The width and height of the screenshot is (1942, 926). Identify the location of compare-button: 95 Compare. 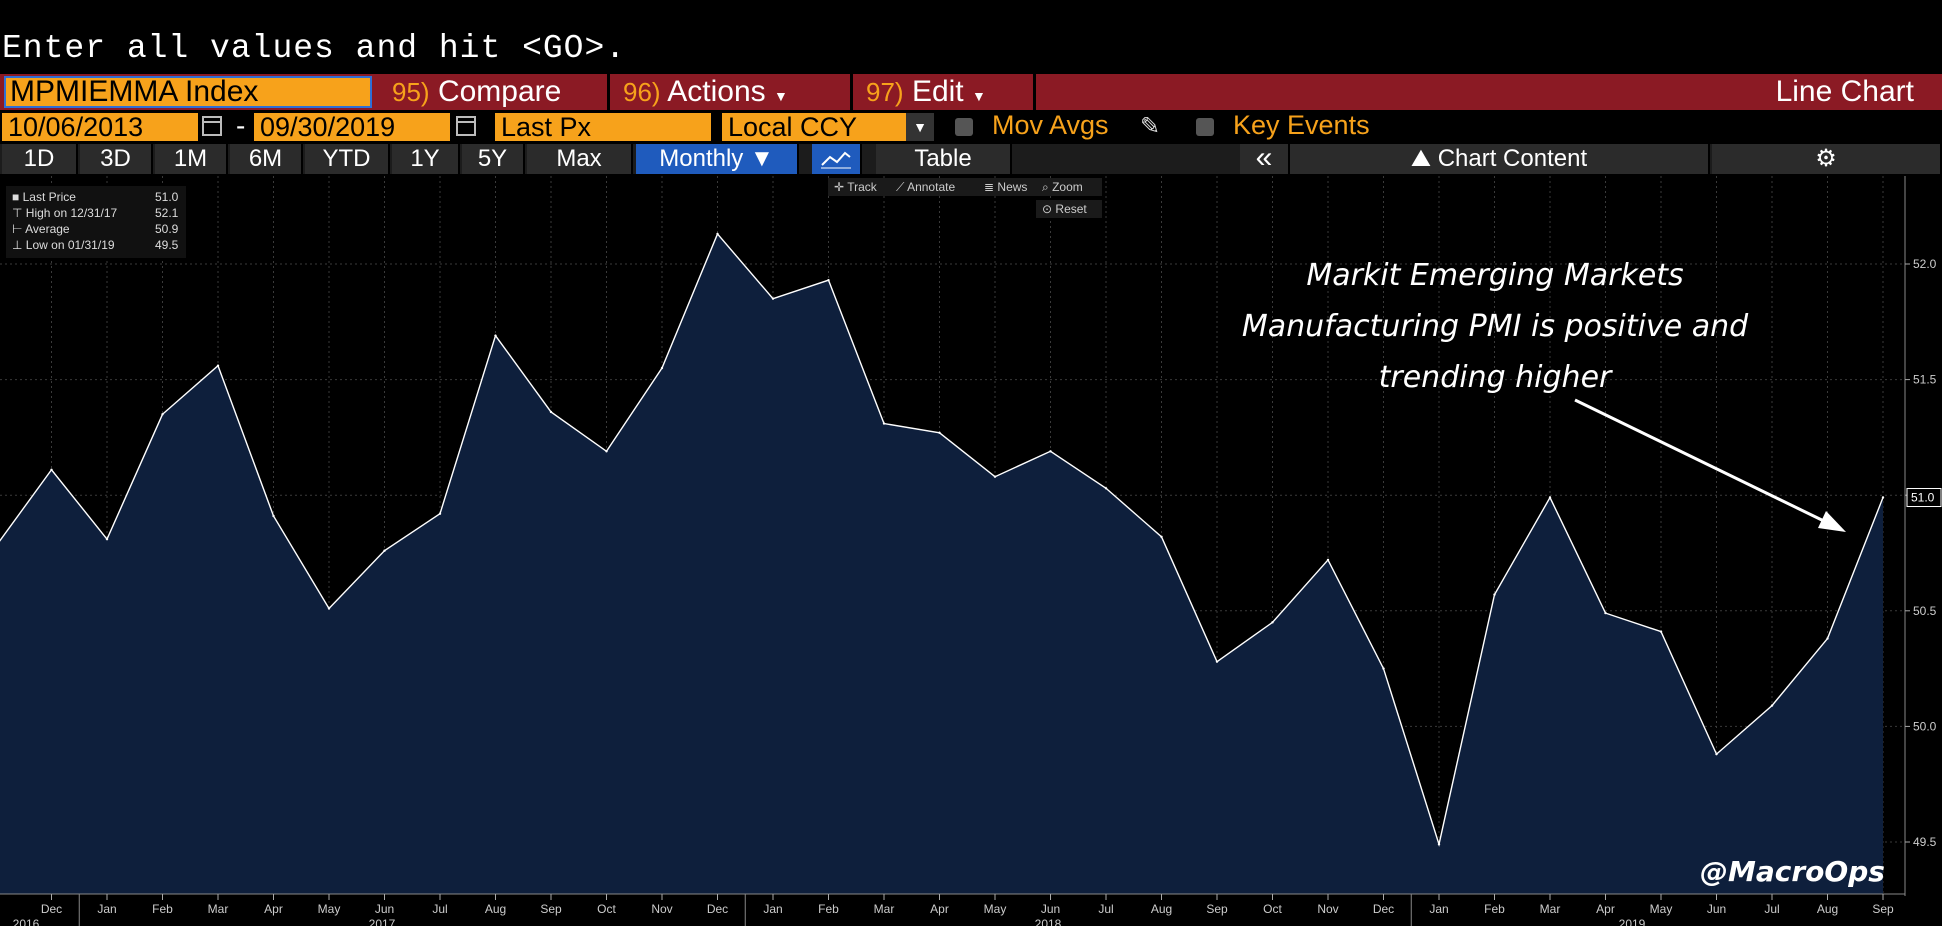
(496, 92).